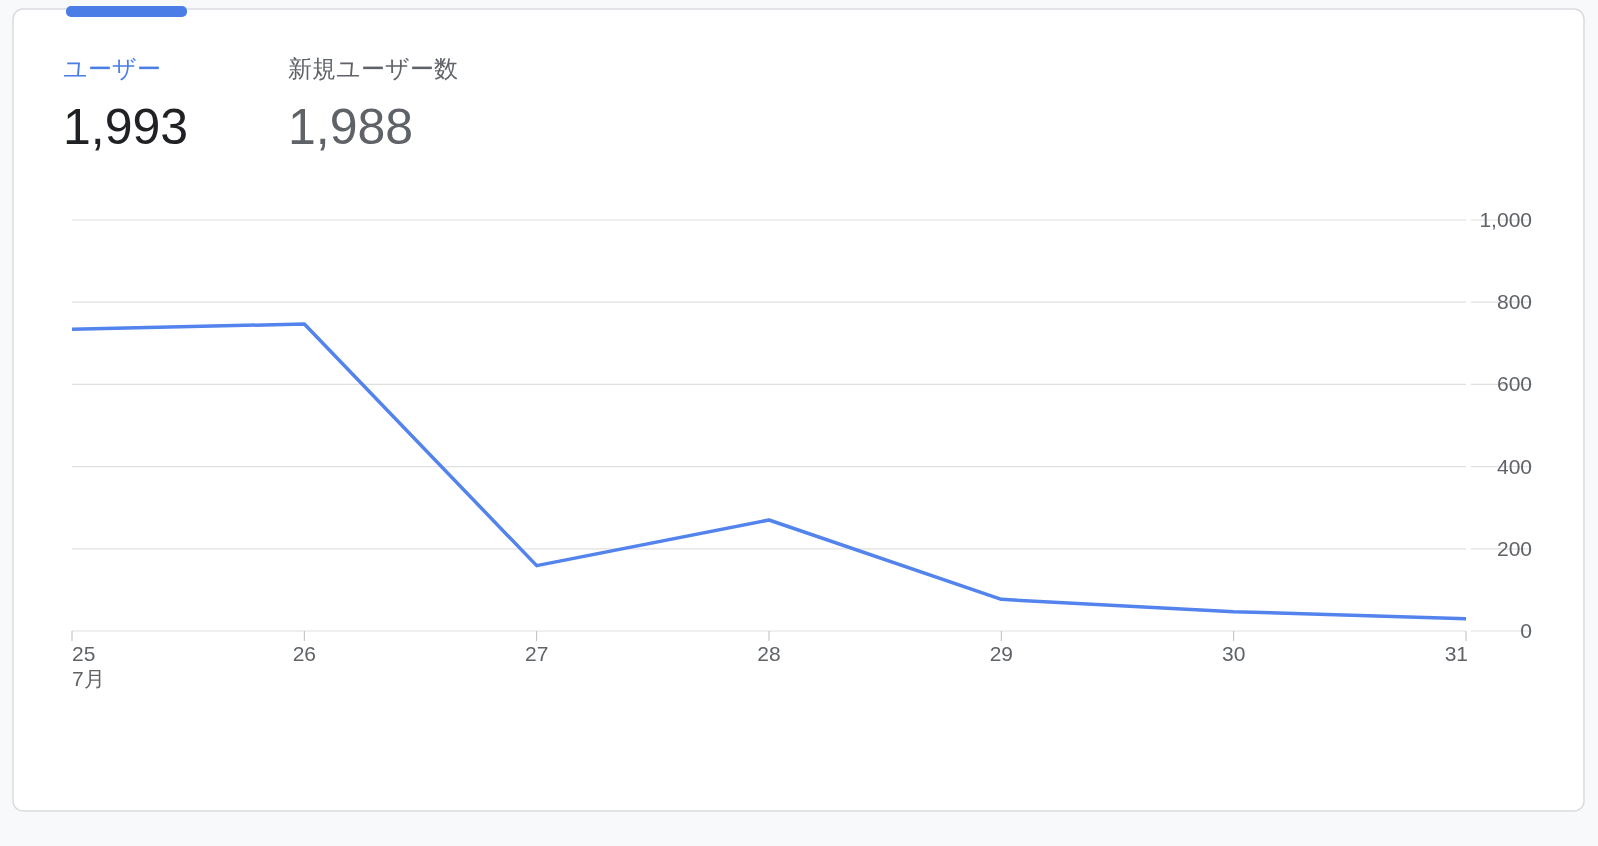 This screenshot has height=846, width=1598. What do you see at coordinates (1514, 384) in the screenshot?
I see `y-tick-label: 600` at bounding box center [1514, 384].